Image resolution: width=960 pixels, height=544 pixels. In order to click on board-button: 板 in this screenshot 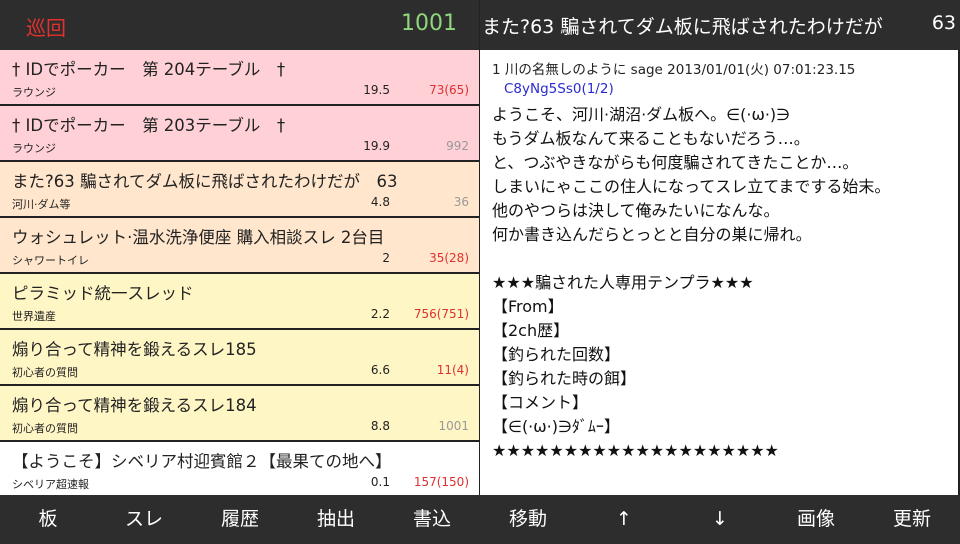, I will do `click(48, 519)`.